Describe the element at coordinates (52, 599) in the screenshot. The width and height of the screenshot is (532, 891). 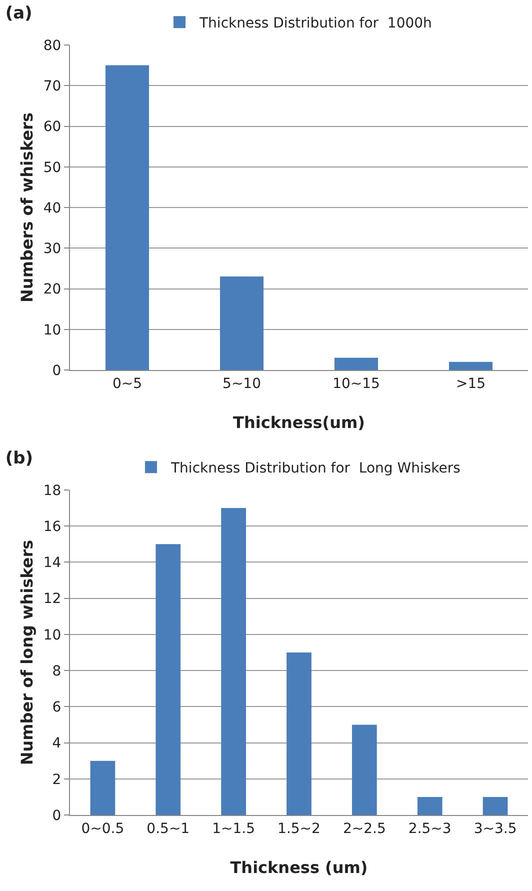
I see `y-tick-label: 12` at that location.